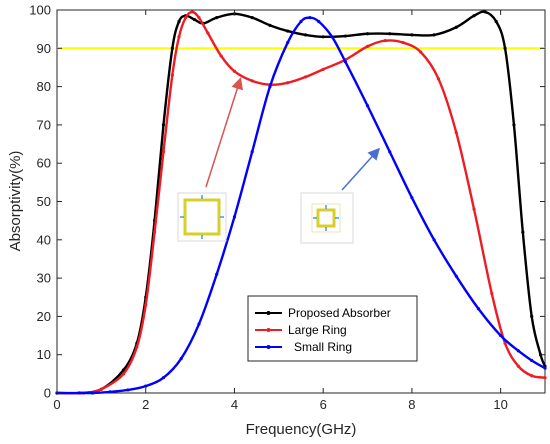  I want to click on y-tick-label: 30, so click(44, 278).